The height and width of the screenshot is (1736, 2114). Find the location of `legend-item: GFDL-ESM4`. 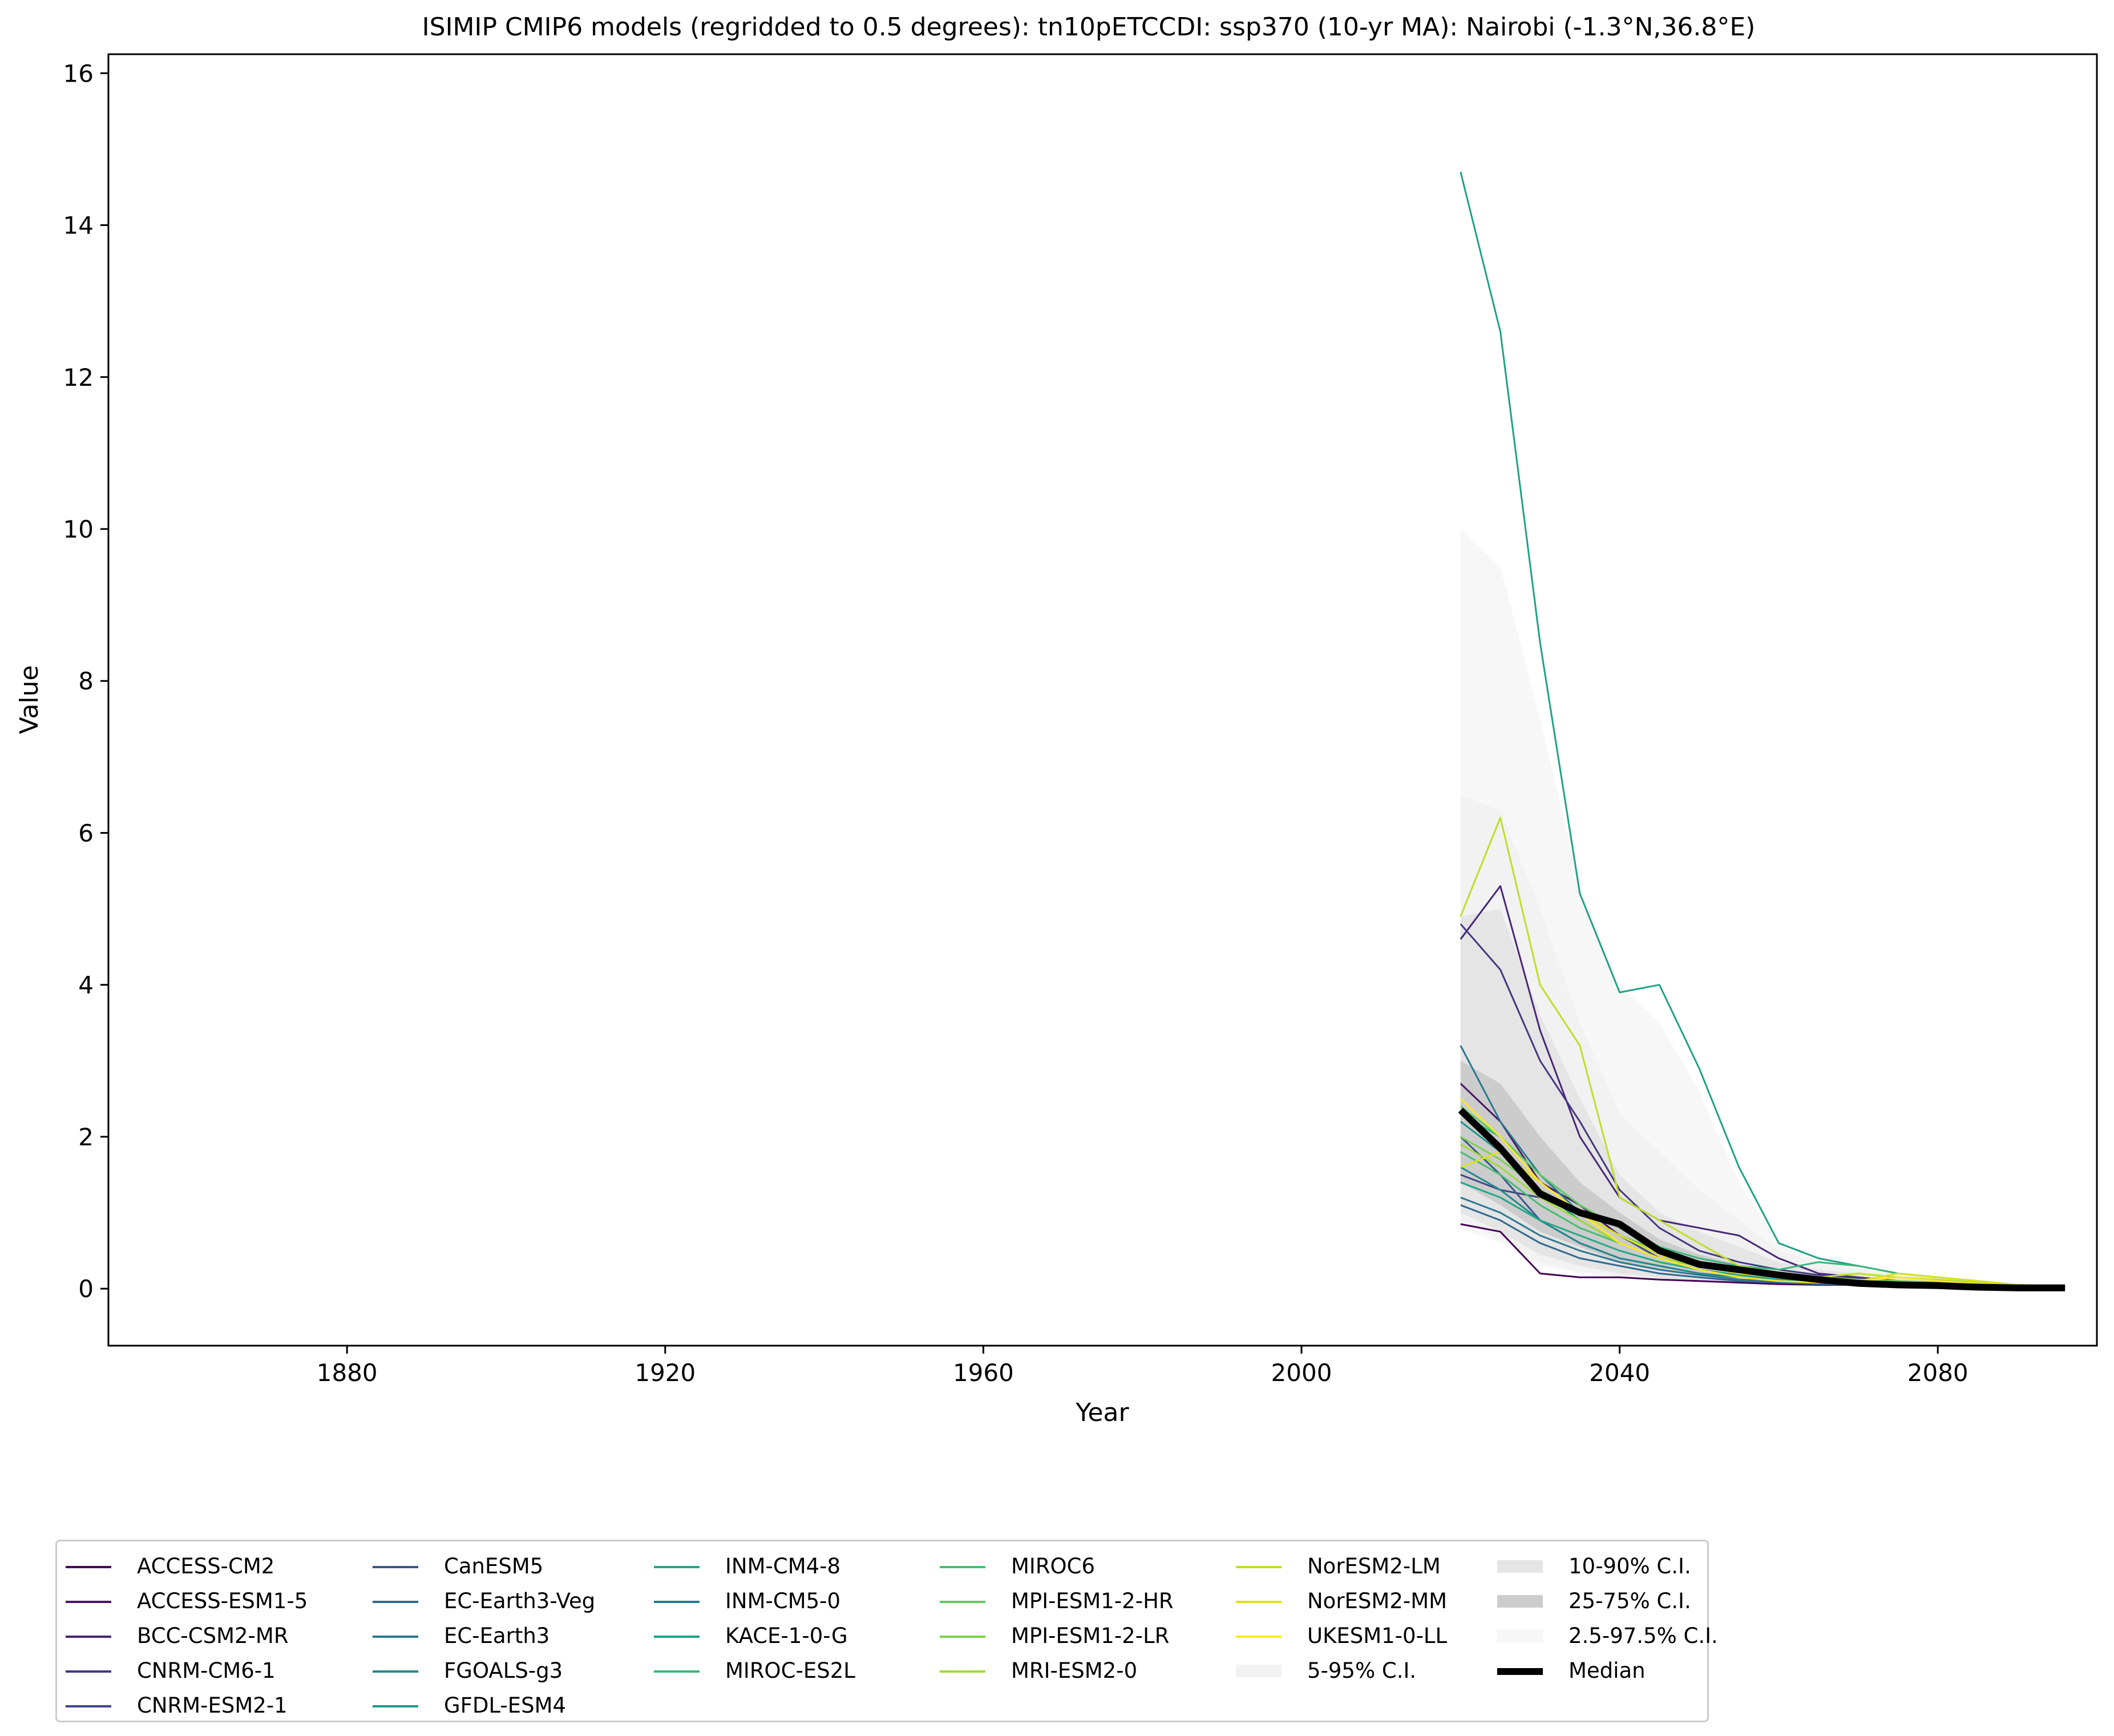

legend-item: GFDL-ESM4 is located at coordinates (498, 1707).